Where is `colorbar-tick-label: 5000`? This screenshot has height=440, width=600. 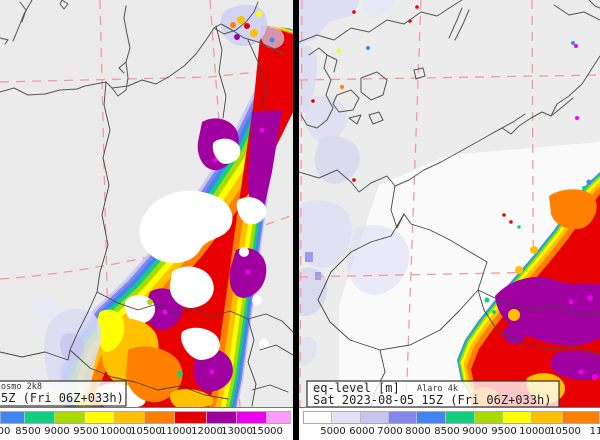 colorbar-tick-label: 5000 is located at coordinates (333, 431).